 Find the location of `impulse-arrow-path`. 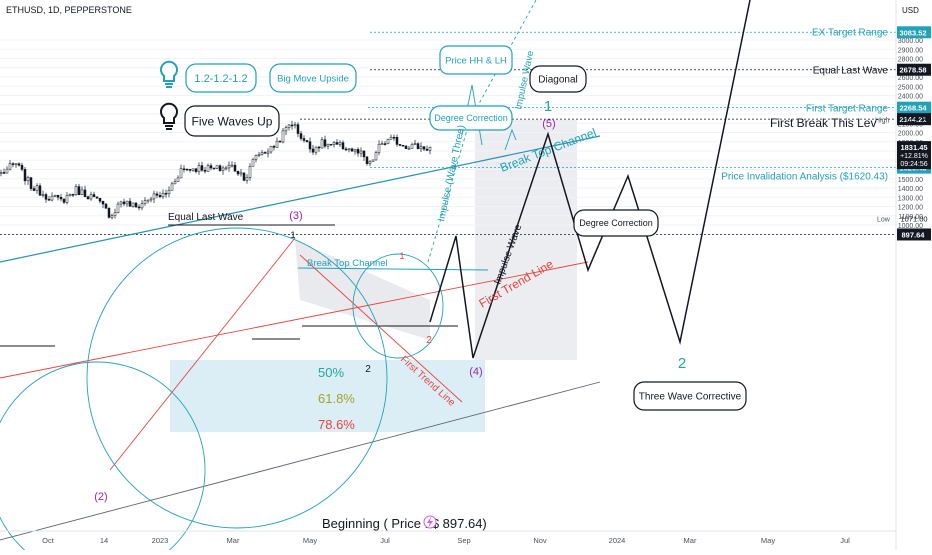

impulse-arrow-path is located at coordinates (482, 131).